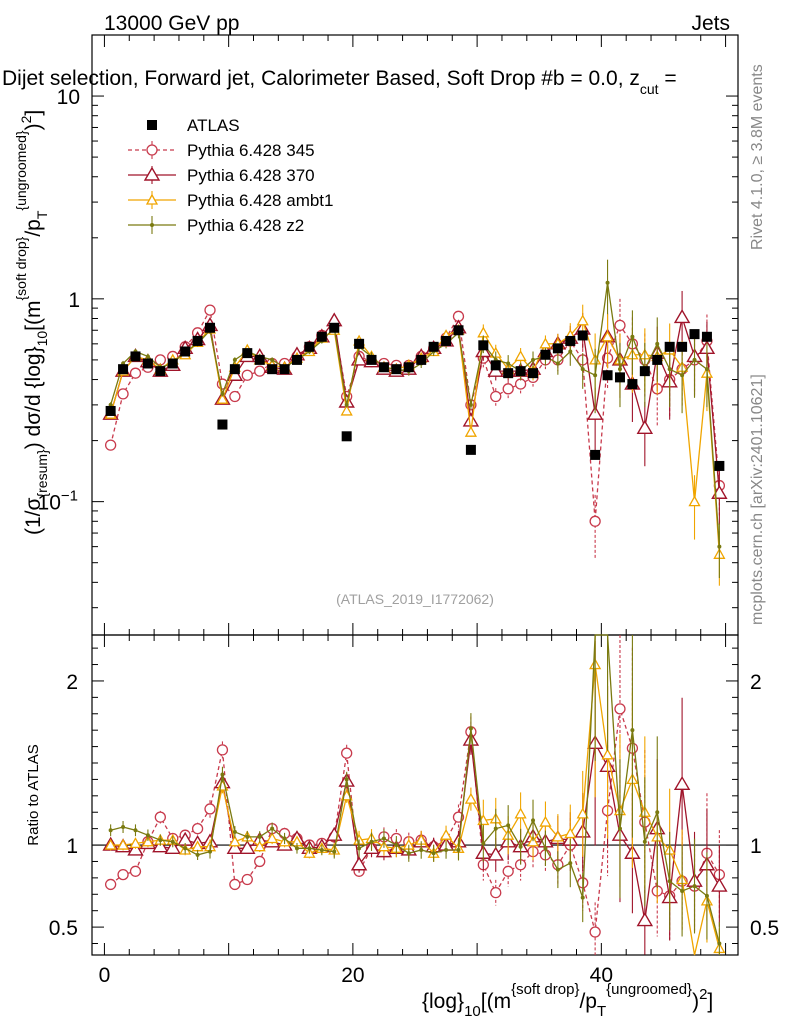 Image resolution: width=786 pixels, height=1029 pixels. Describe the element at coordinates (601, 975) in the screenshot. I see `x-tick-label: 40` at that location.